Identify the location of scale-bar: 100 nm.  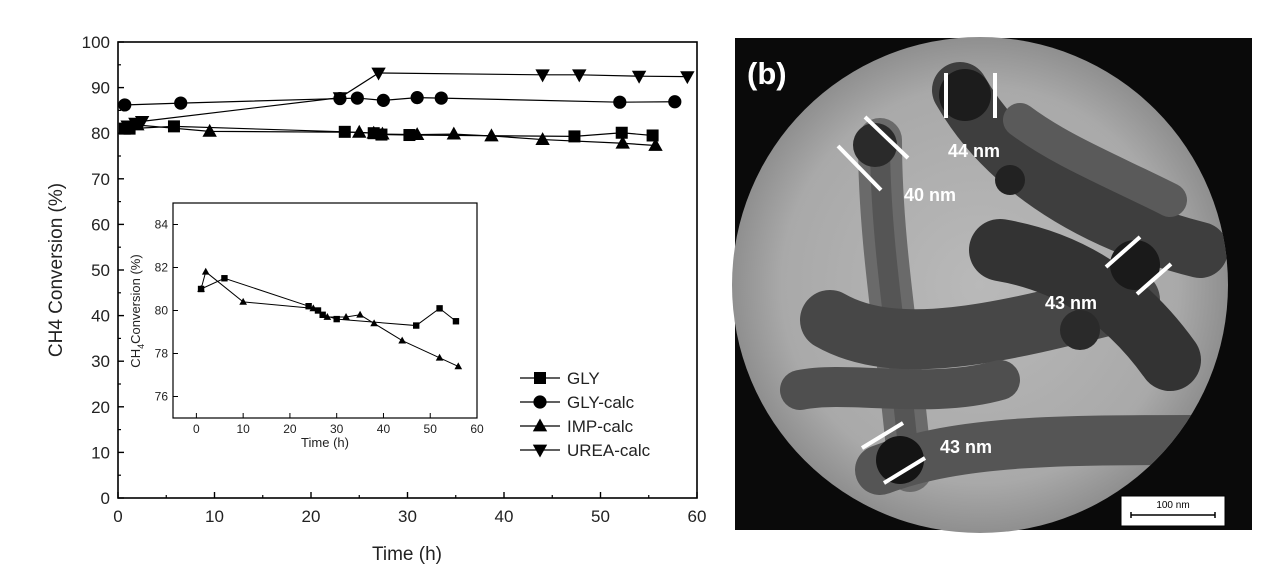
(1173, 511).